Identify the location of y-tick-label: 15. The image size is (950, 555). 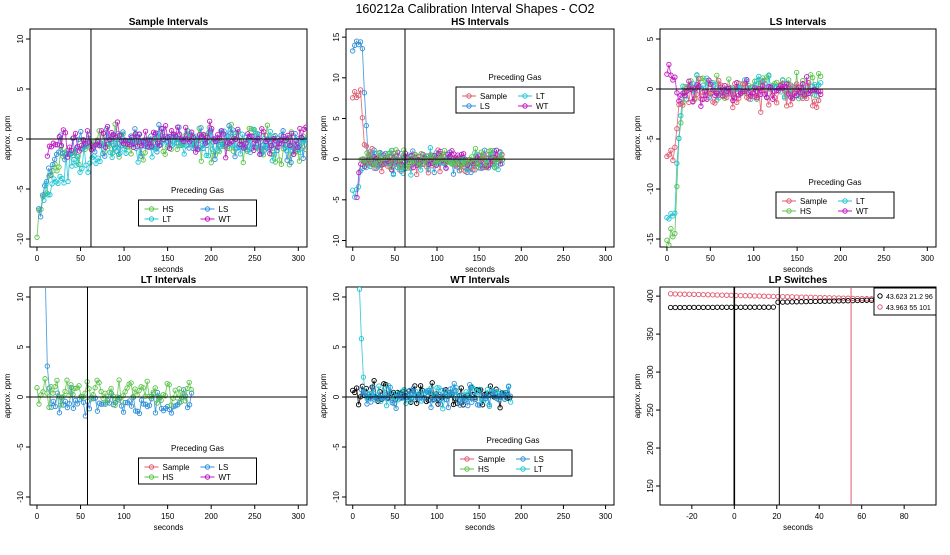
(336, 36).